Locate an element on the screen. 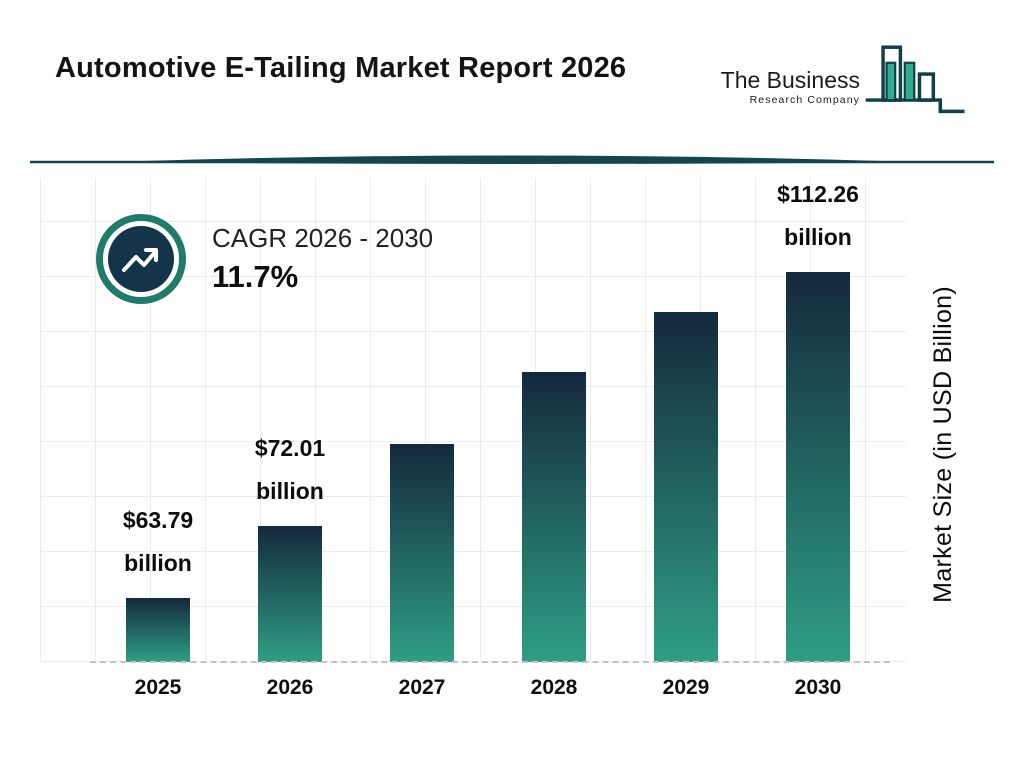 Image resolution: width=1024 pixels, height=768 pixels. cagr-text: CAGR 2026 - 2030 11.7% is located at coordinates (322, 259).